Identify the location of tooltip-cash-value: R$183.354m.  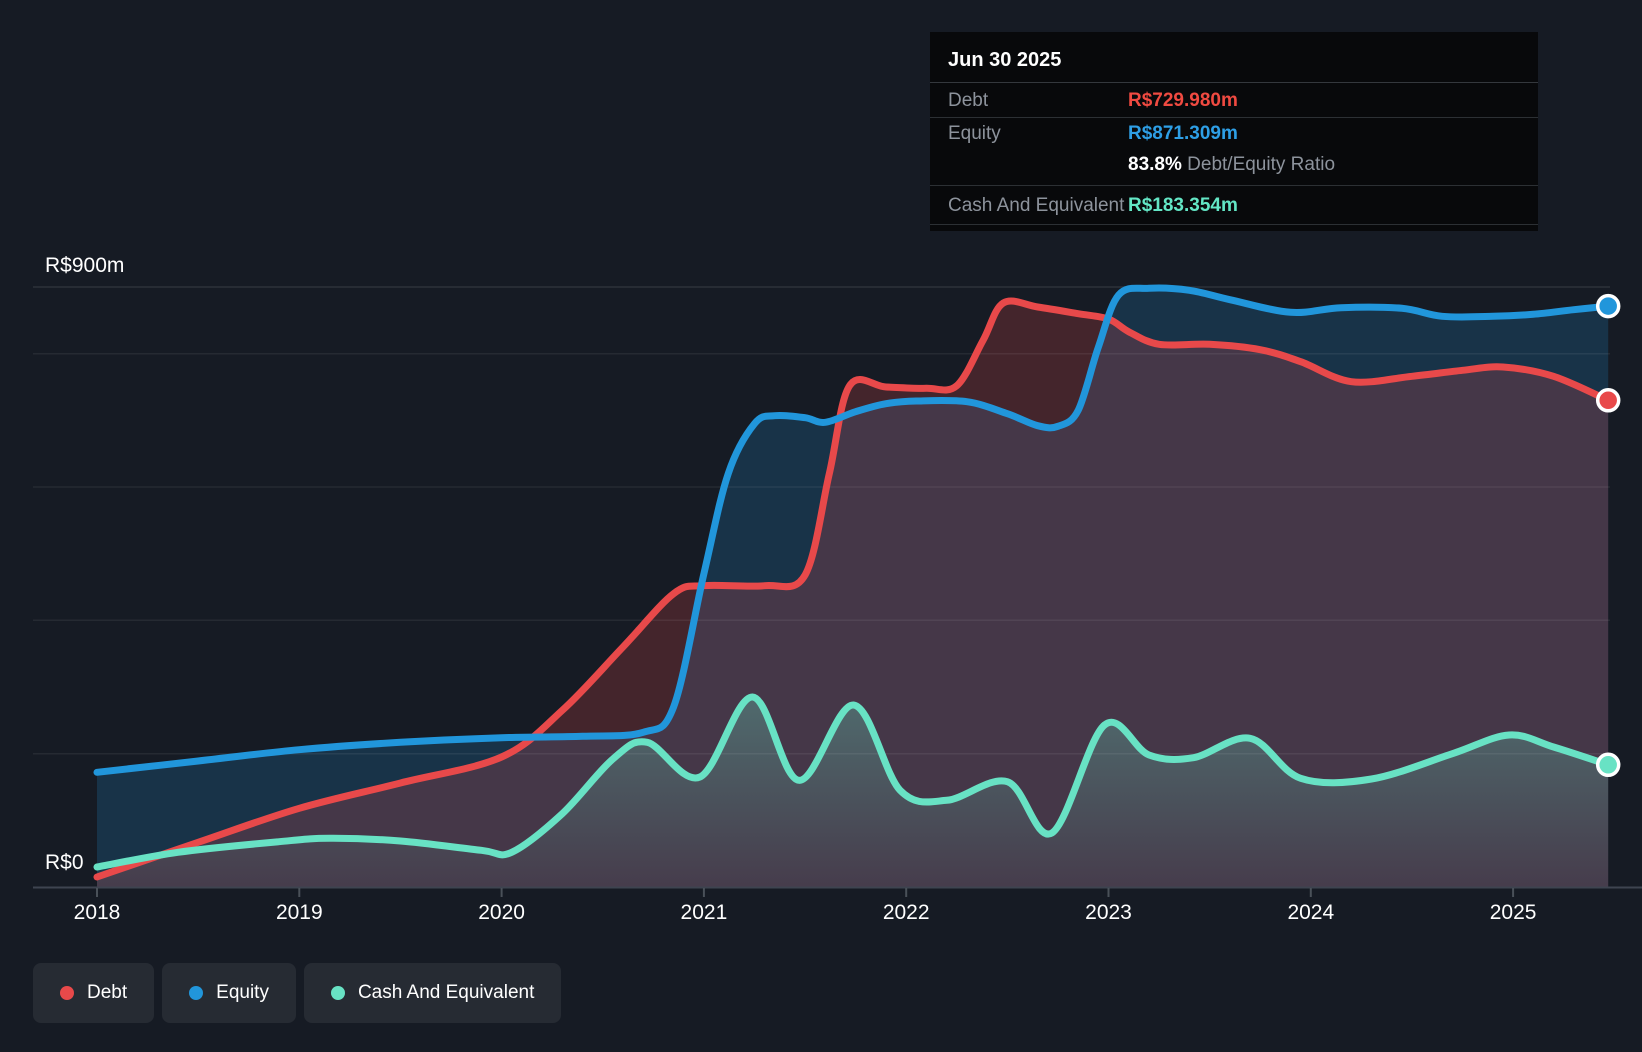
(1183, 205).